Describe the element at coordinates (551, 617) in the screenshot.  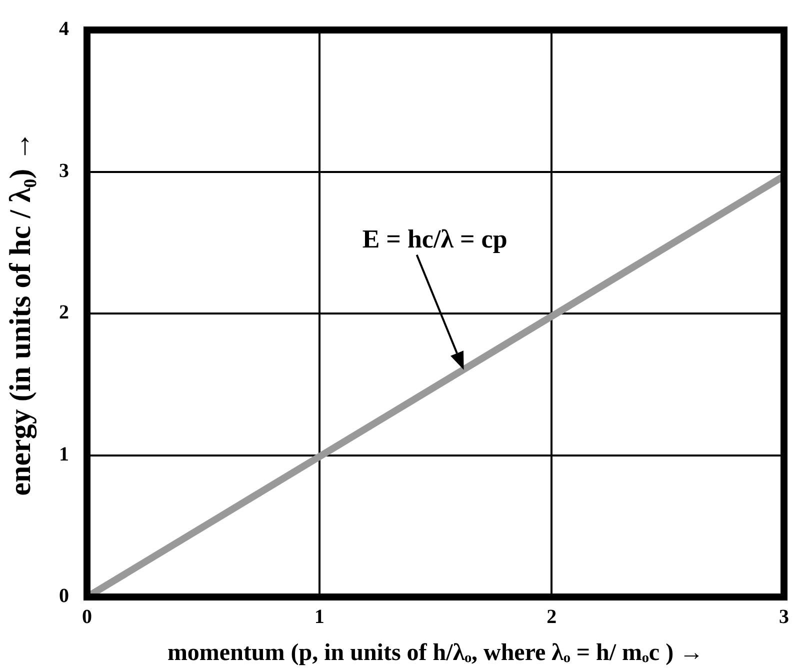
I see `x-tick-label: 2` at that location.